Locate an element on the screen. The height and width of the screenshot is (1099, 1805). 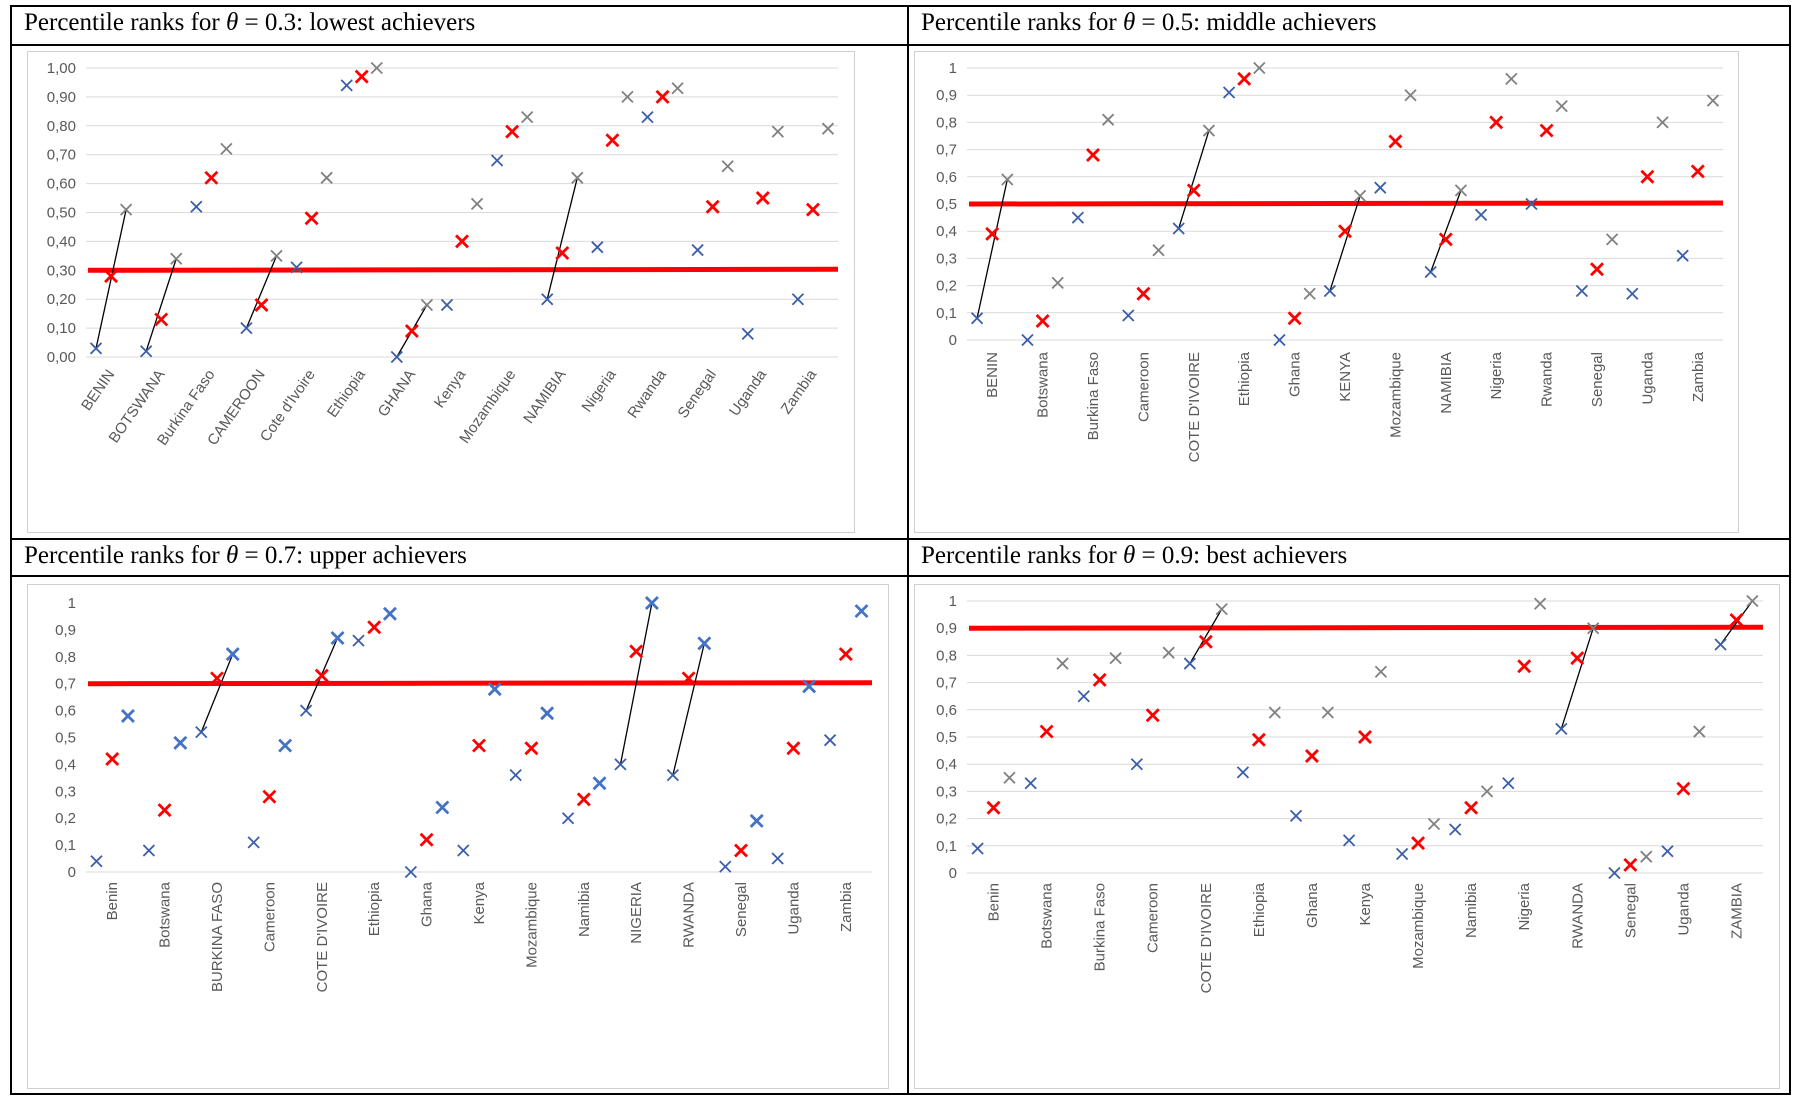
x-tick-label: Rwanda is located at coordinates (1547, 379).